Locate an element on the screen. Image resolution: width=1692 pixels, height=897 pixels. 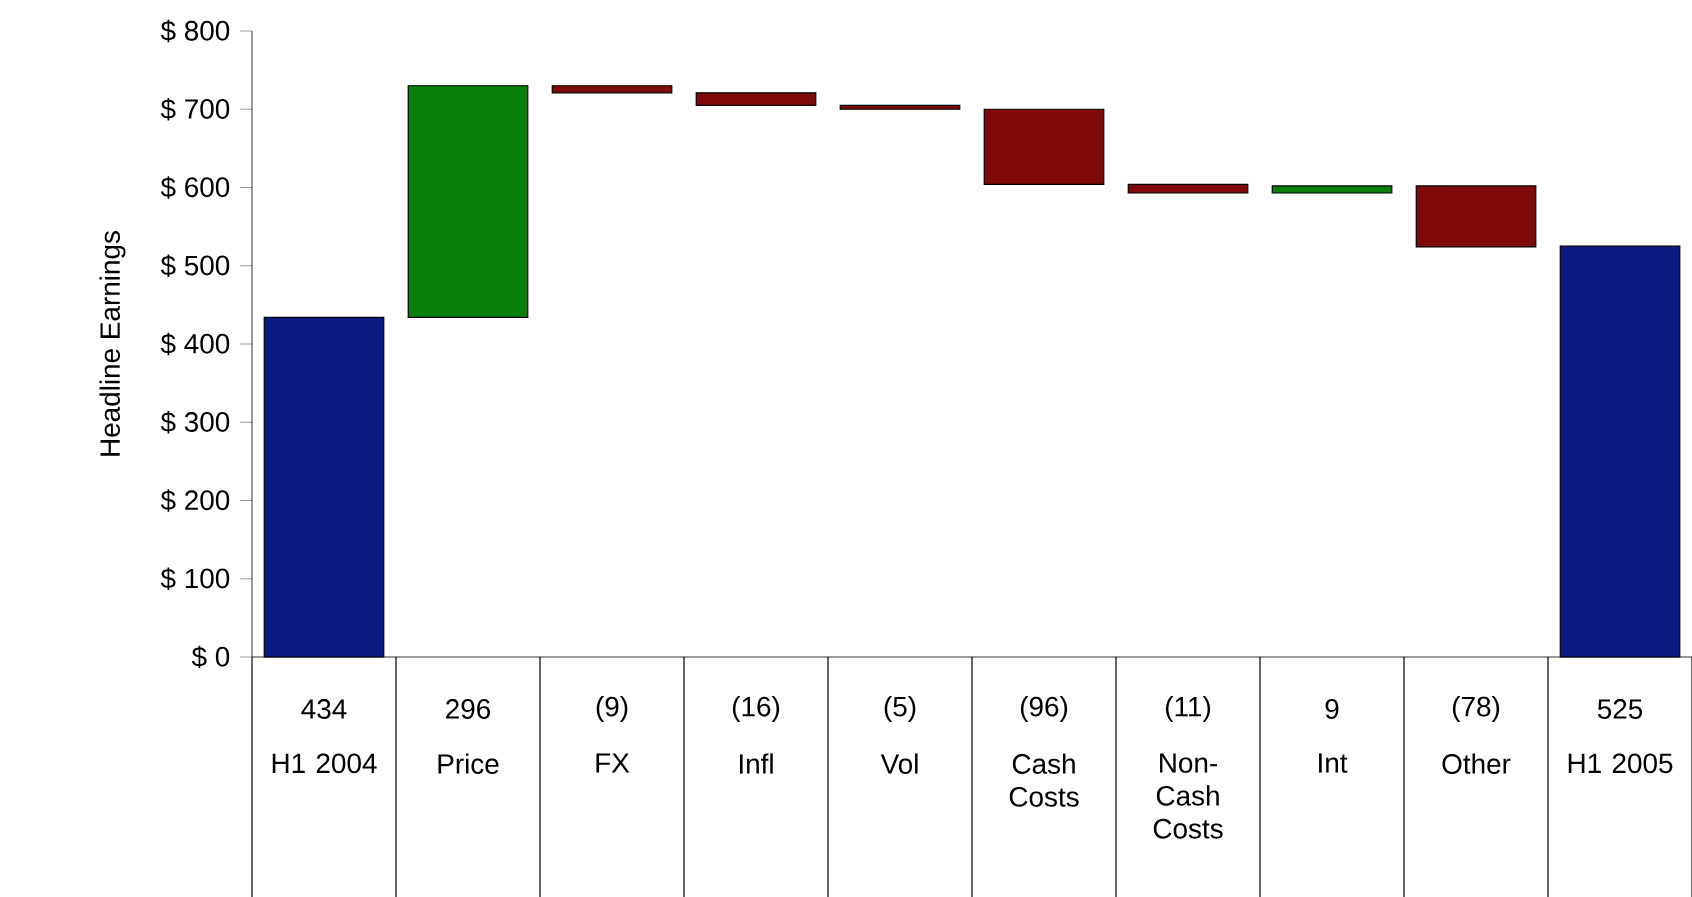
y-tick-label: $ 800 is located at coordinates (195, 31).